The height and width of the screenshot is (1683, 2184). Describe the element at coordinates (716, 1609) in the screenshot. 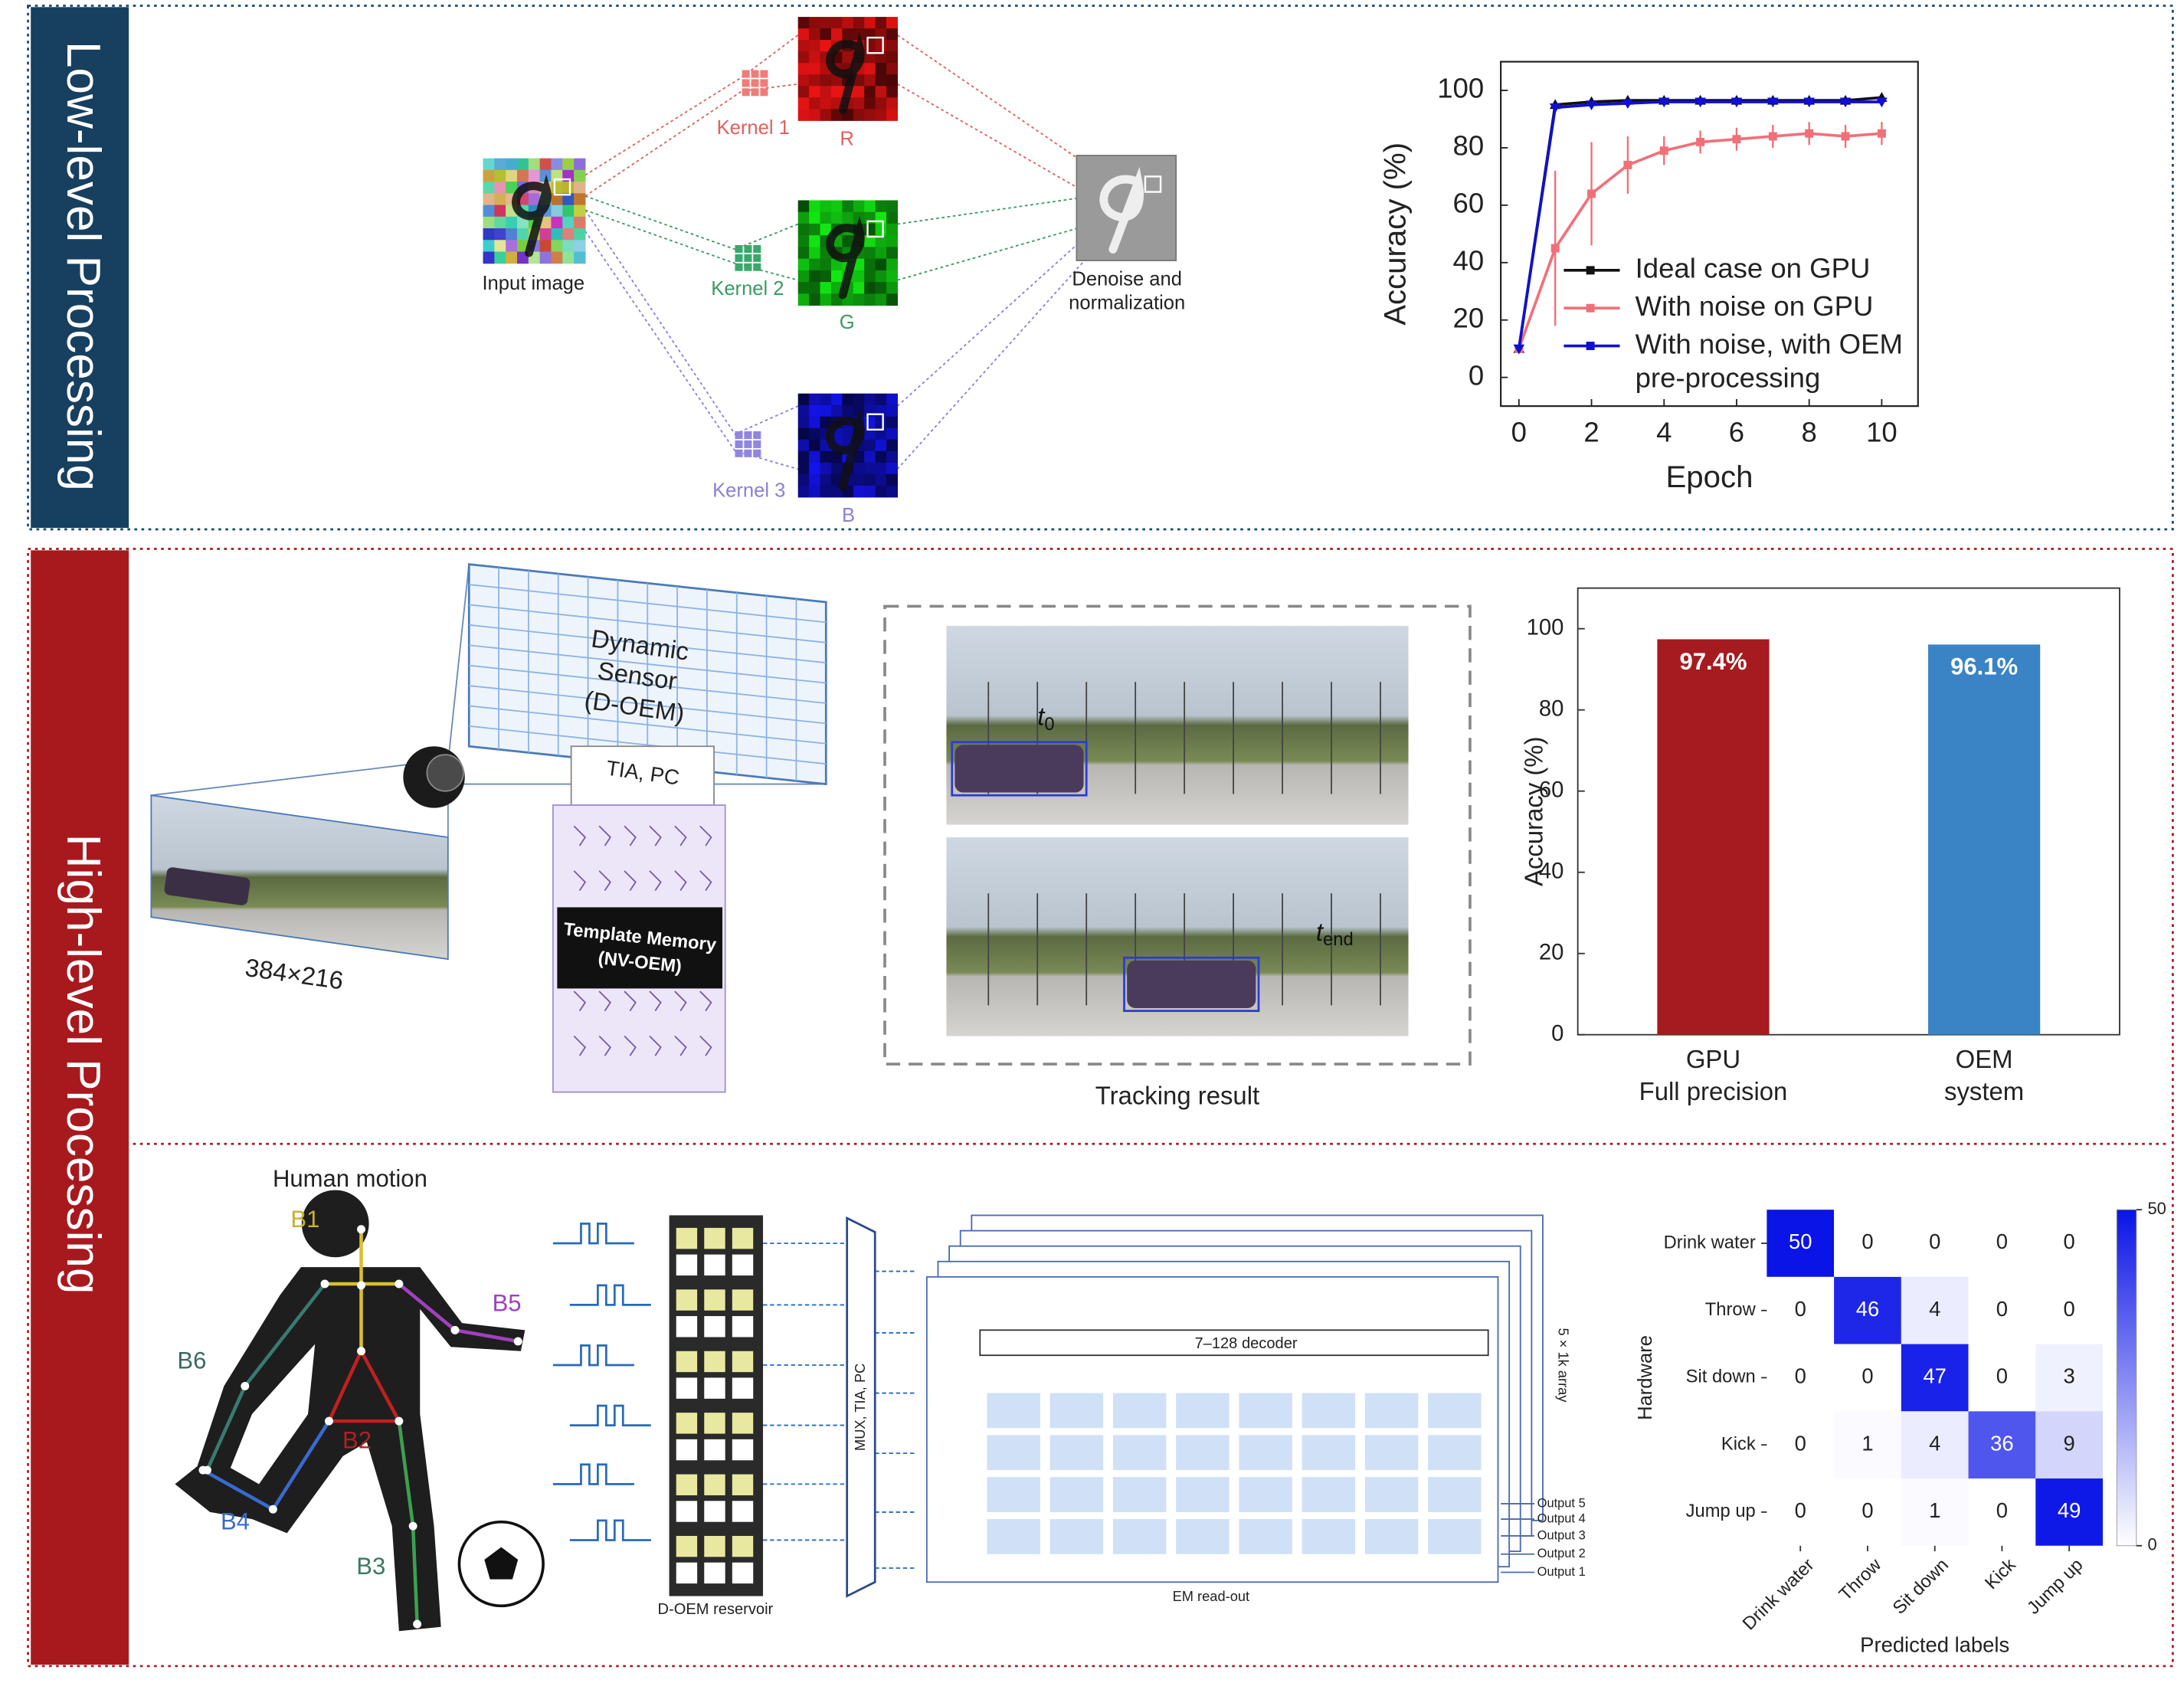

I see `label: D-OEM reservoir` at that location.